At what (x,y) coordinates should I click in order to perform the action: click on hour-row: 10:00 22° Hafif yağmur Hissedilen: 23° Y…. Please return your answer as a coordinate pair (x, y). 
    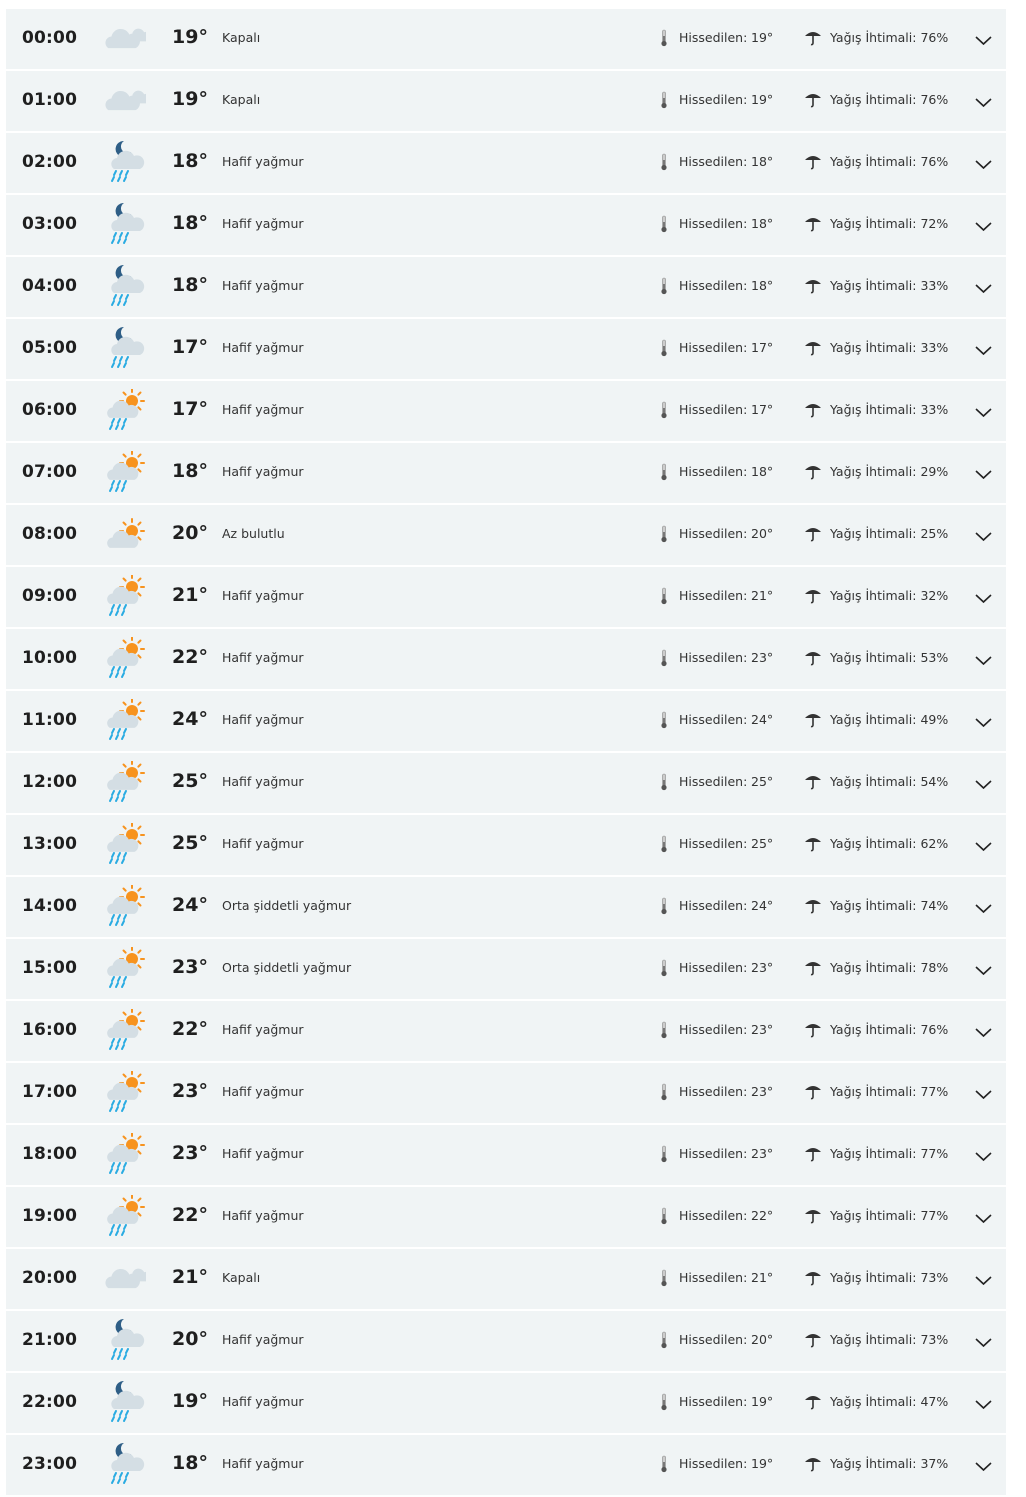
    Looking at the image, I should click on (506, 659).